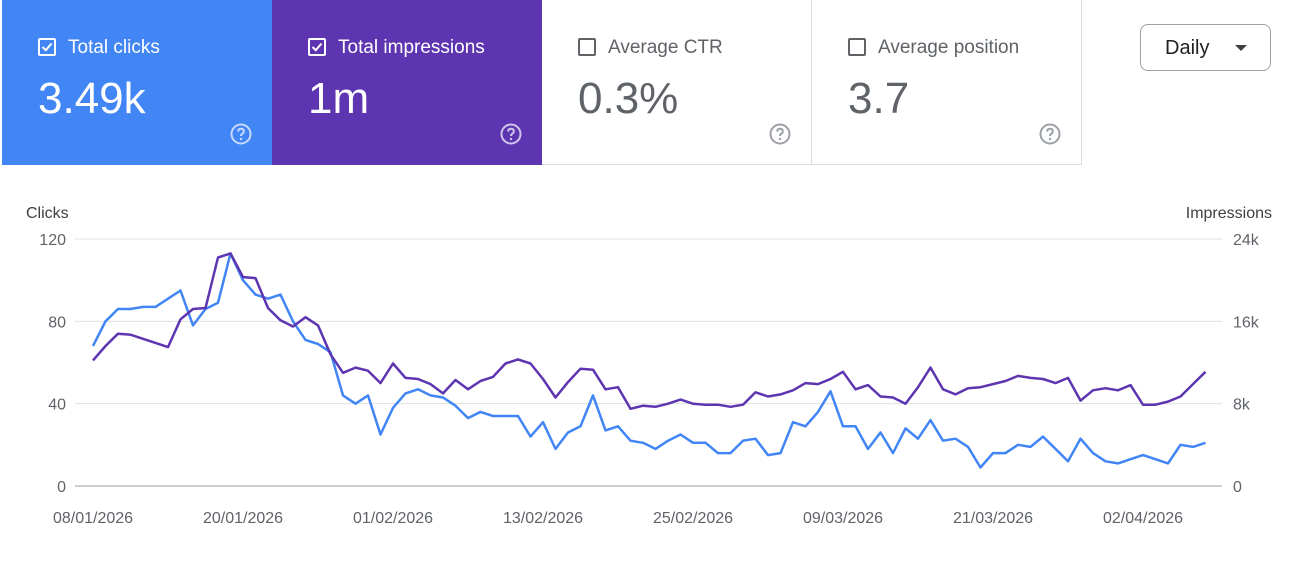 The image size is (1291, 567). What do you see at coordinates (1242, 405) in the screenshot?
I see `right-tick-label: 8k` at bounding box center [1242, 405].